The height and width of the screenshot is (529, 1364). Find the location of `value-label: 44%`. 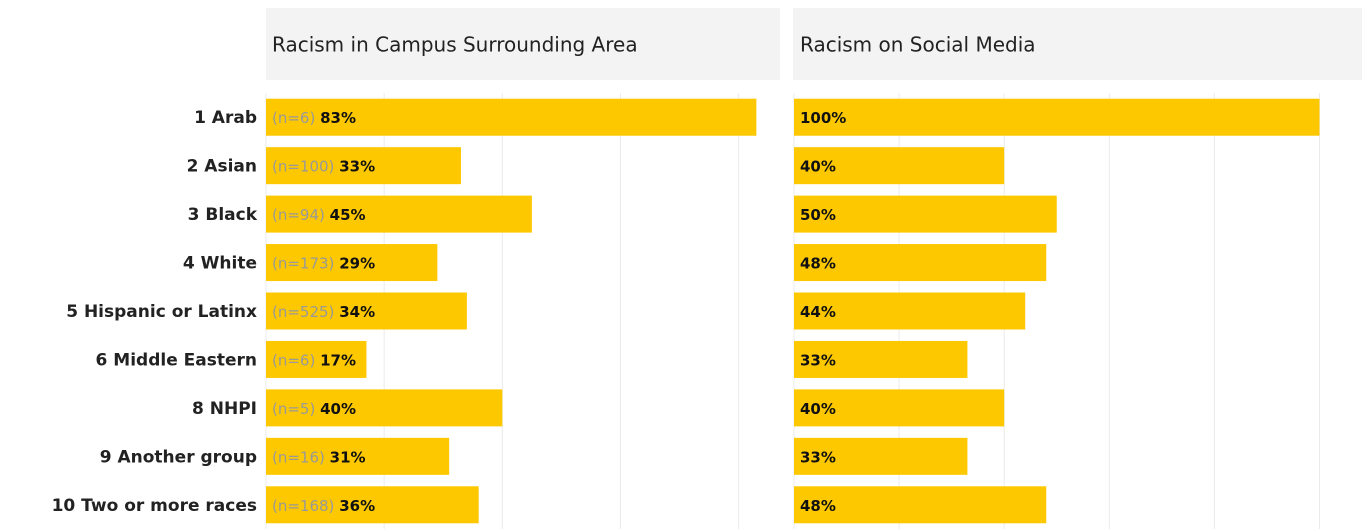

value-label: 44% is located at coordinates (818, 312).